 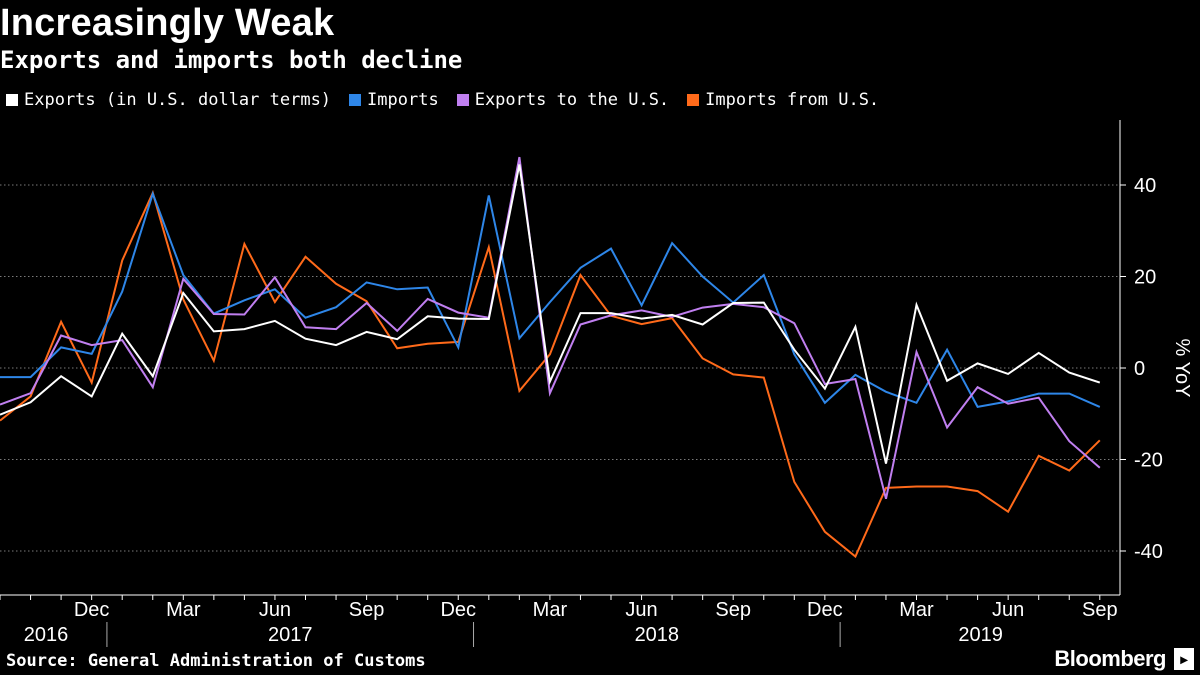 What do you see at coordinates (1148, 552) in the screenshot?
I see `y-tick-label: -40` at bounding box center [1148, 552].